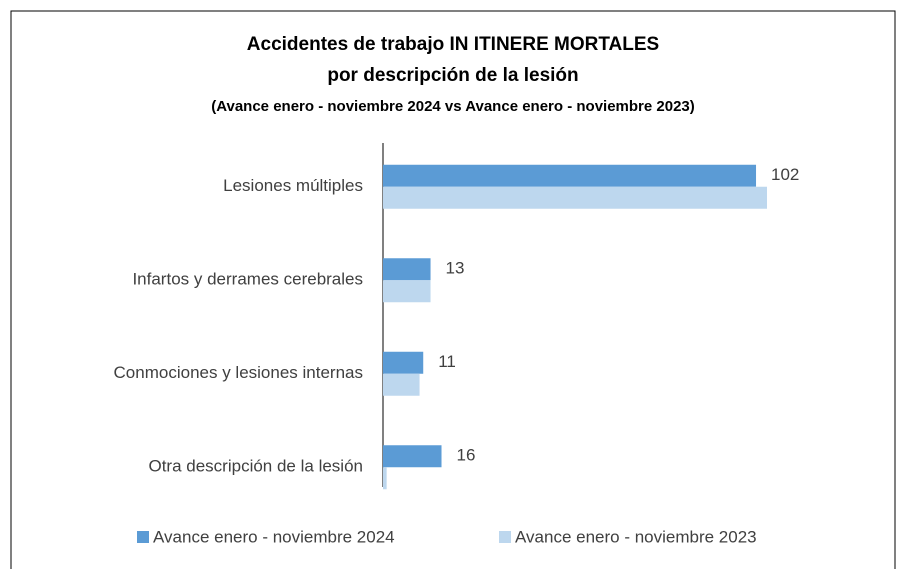  I want to click on y-tick-label: Otra descripción de la lesión, so click(255, 466).